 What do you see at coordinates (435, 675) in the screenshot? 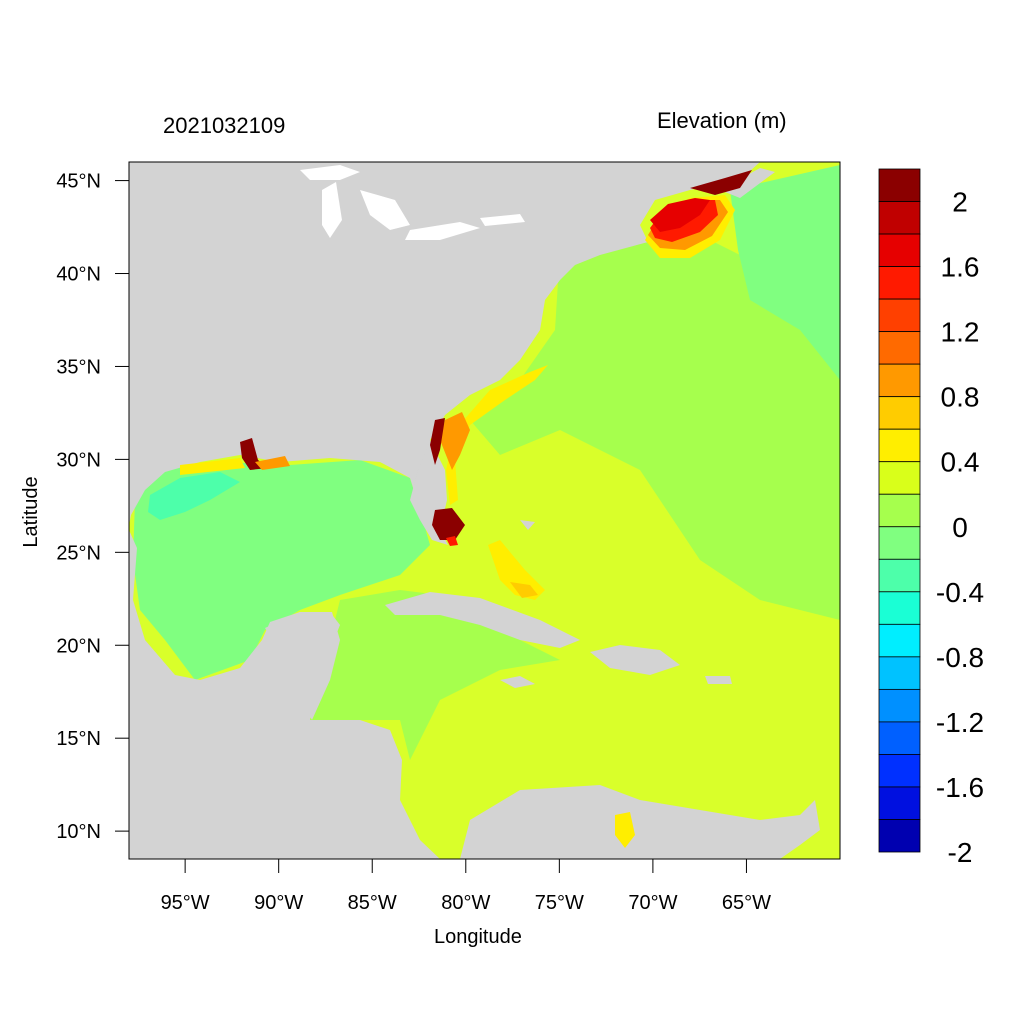
I see `caribbean-field` at bounding box center [435, 675].